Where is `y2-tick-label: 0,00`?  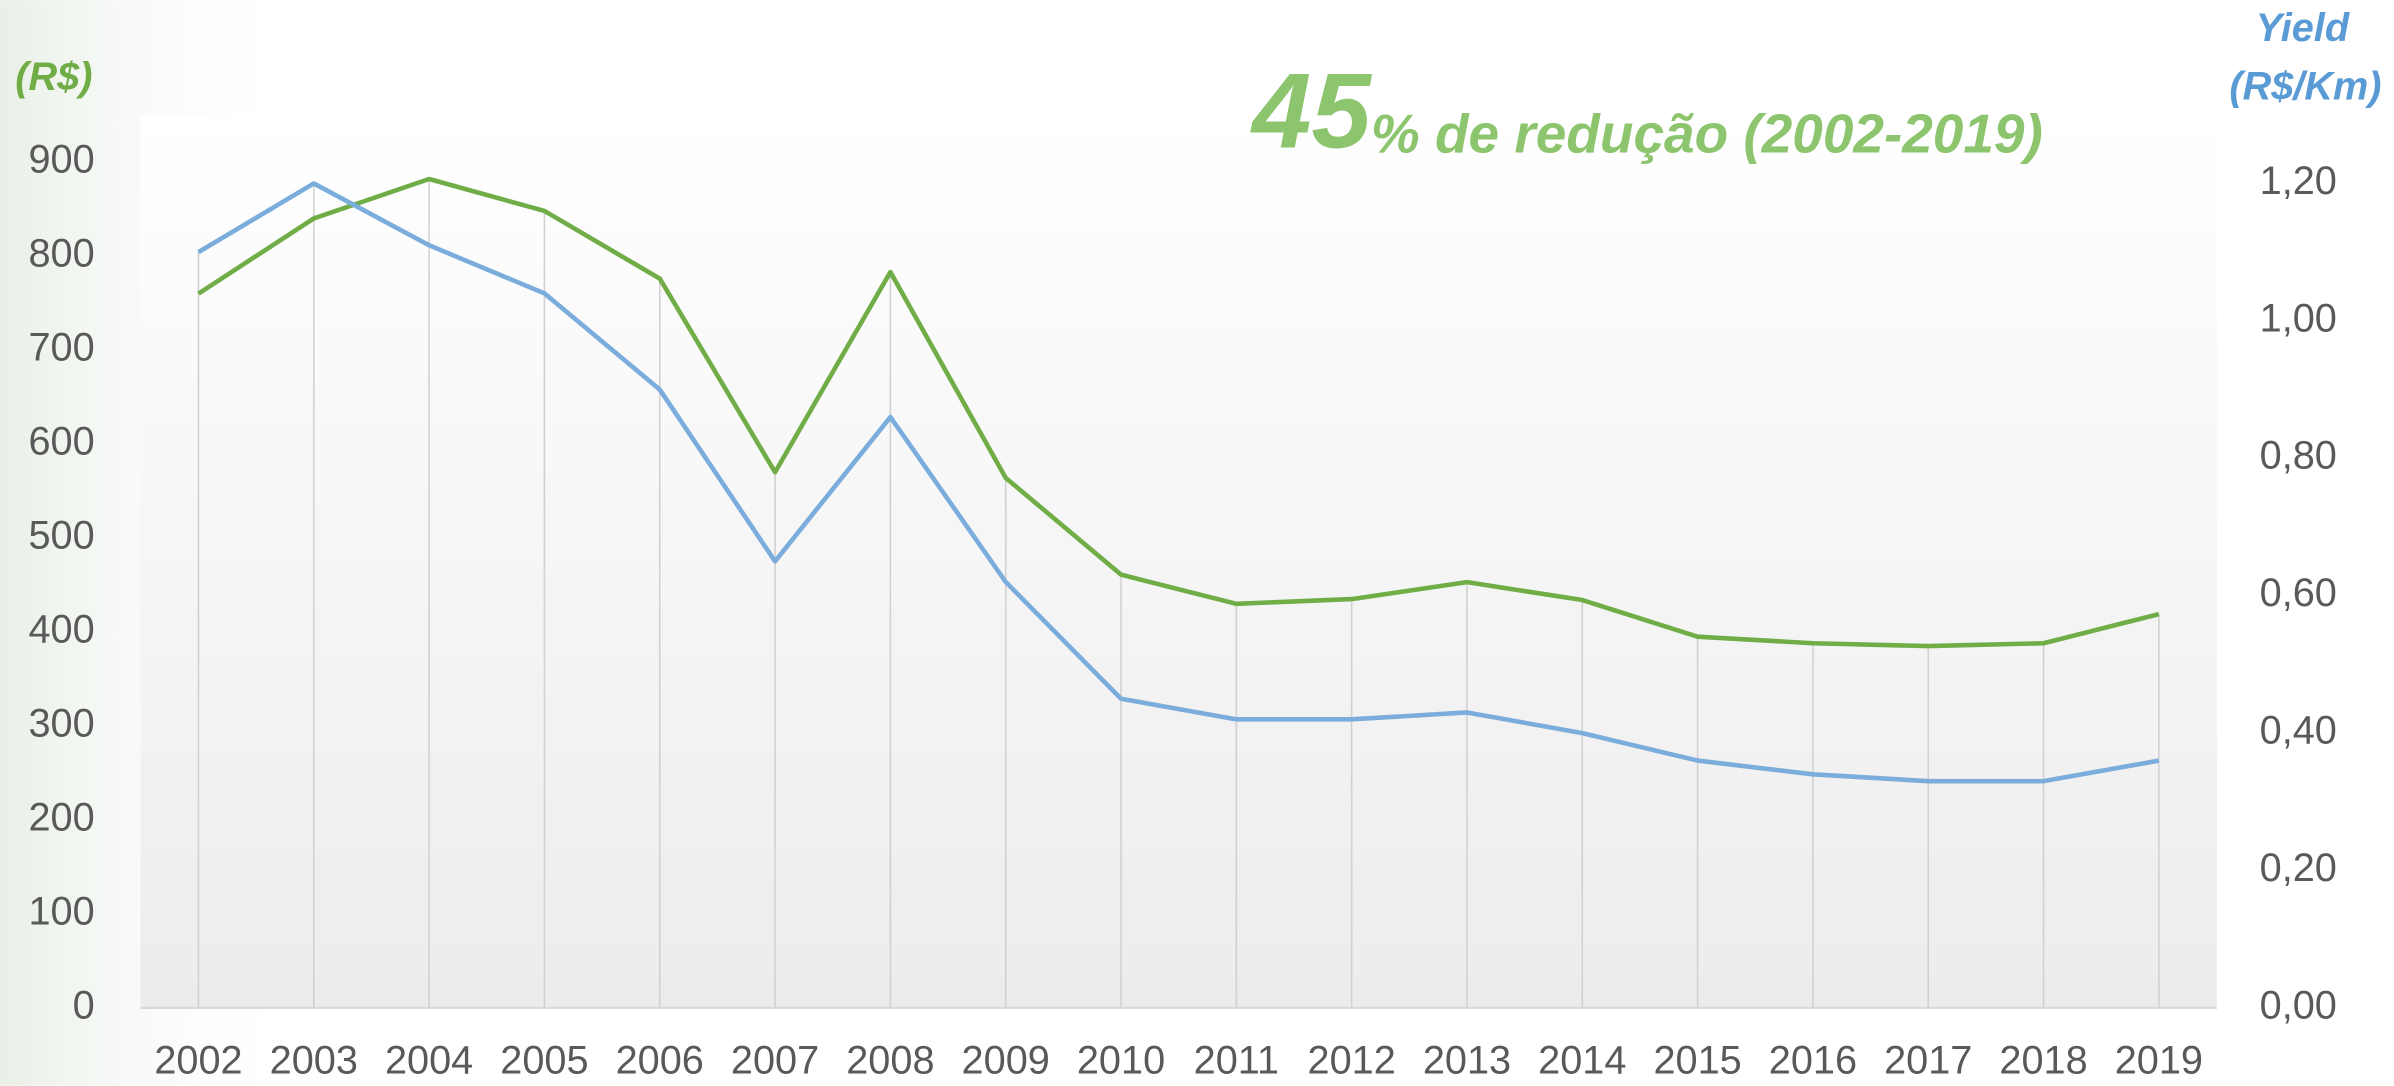 y2-tick-label: 0,00 is located at coordinates (2298, 1005).